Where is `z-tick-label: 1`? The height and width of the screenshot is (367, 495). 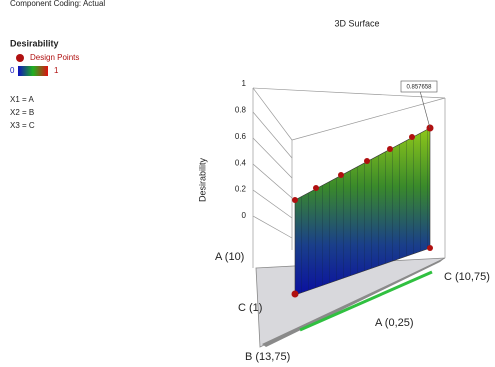
z-tick-label: 1 is located at coordinates (244, 83).